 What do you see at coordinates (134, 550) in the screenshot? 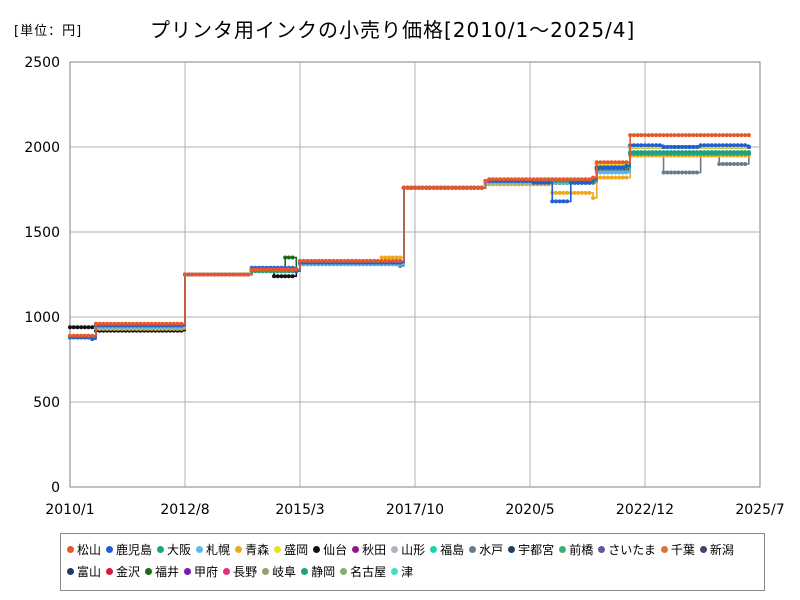
I see `legend-label: 鹿児島` at bounding box center [134, 550].